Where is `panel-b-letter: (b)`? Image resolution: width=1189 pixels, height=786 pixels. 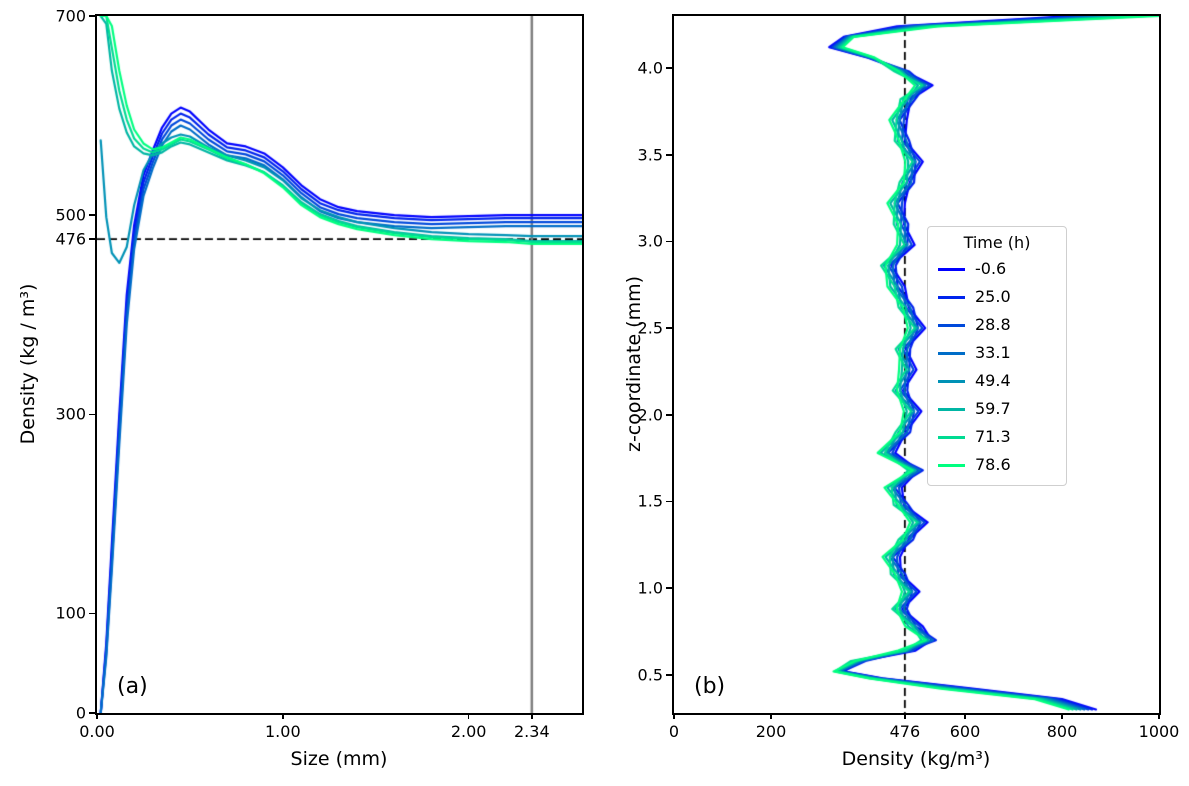 panel-b-letter: (b) is located at coordinates (710, 686).